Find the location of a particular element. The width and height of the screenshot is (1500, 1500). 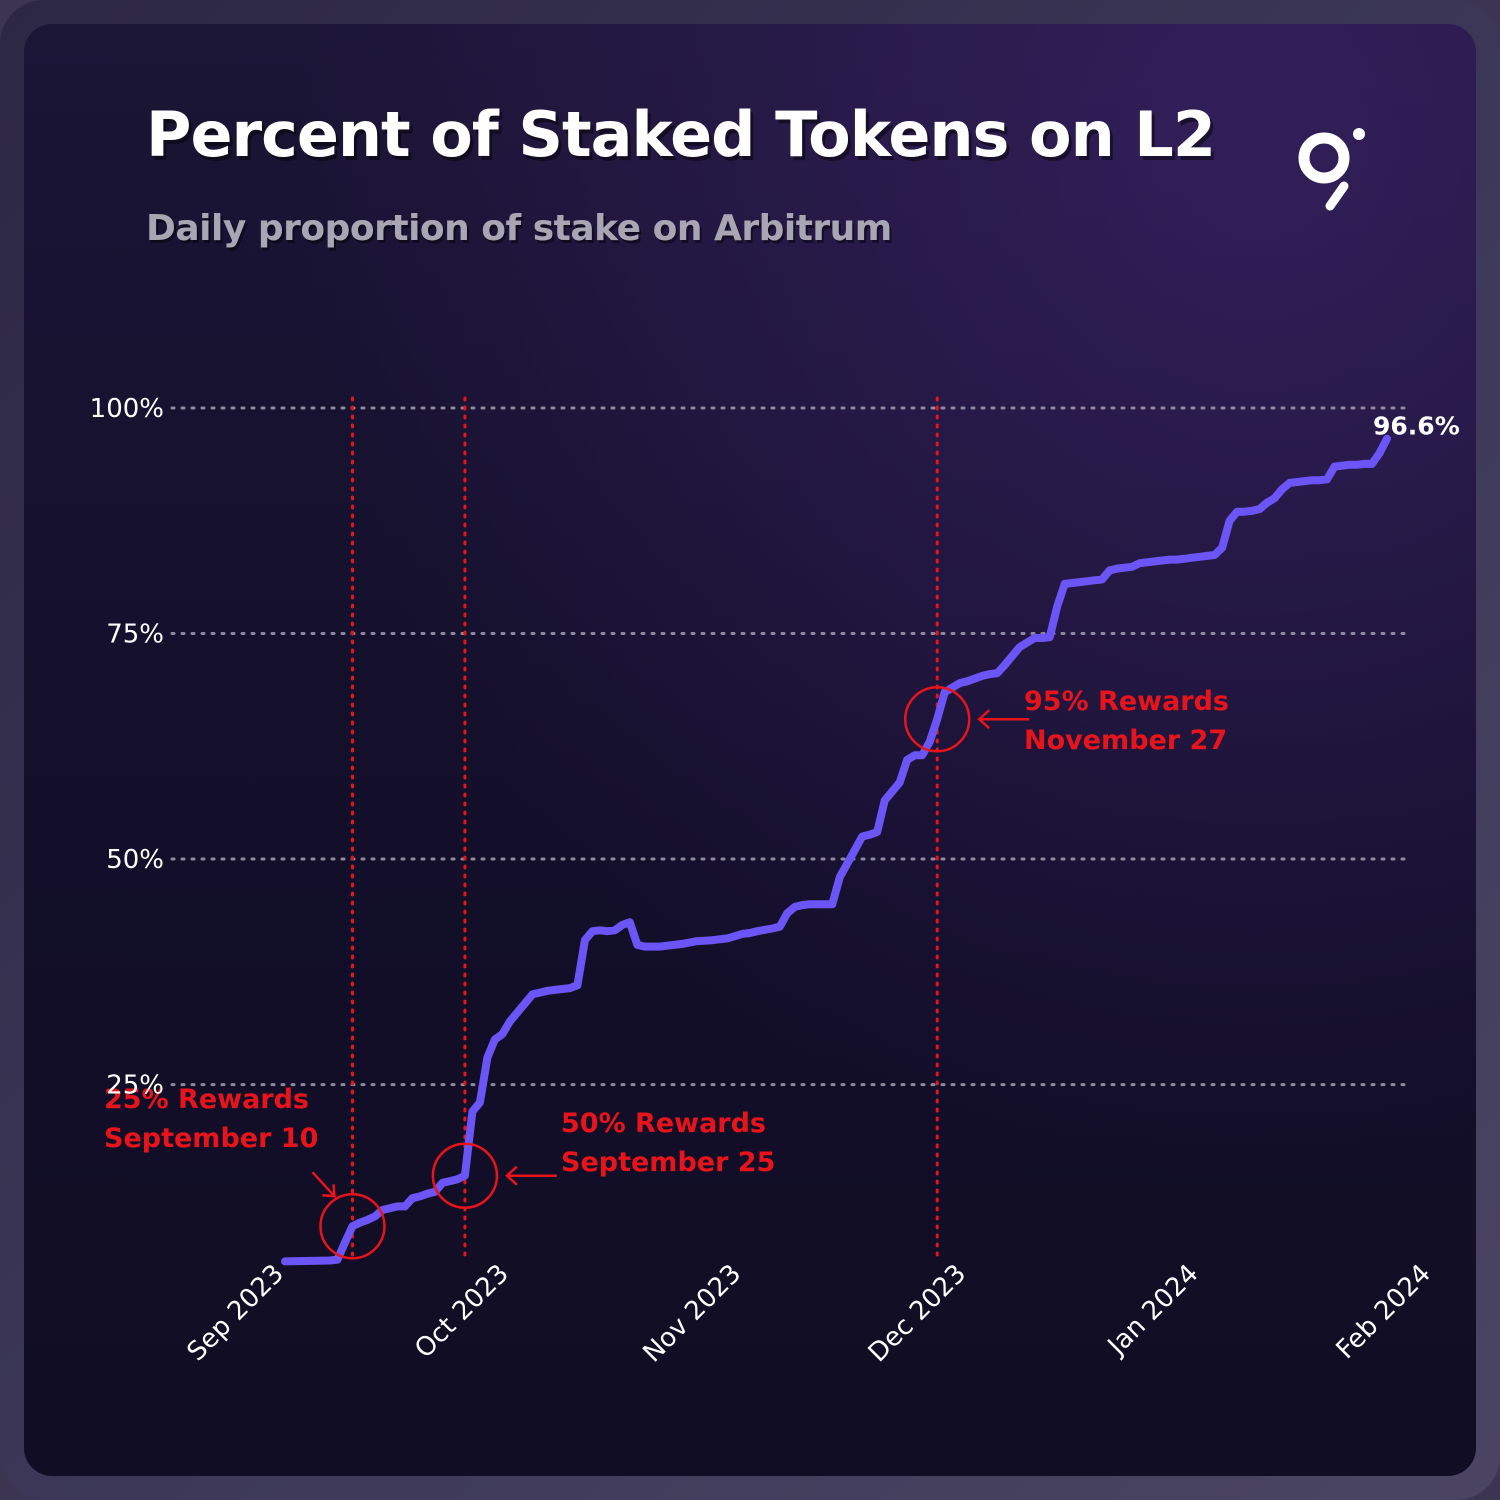

y-tick-label: 25% is located at coordinates (135, 1086).